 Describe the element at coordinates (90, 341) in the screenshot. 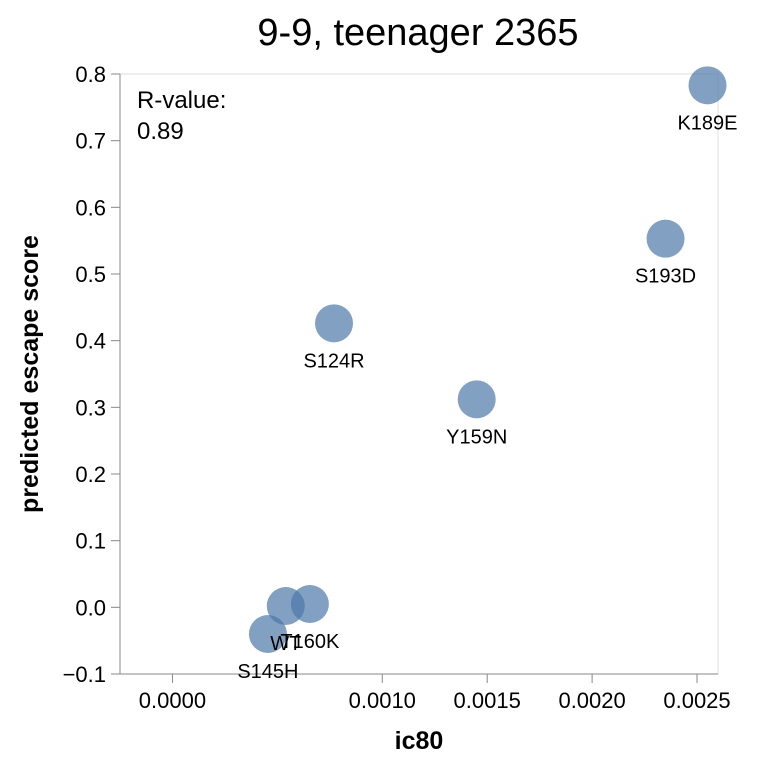

I see `y-tick-label: 0.4` at that location.